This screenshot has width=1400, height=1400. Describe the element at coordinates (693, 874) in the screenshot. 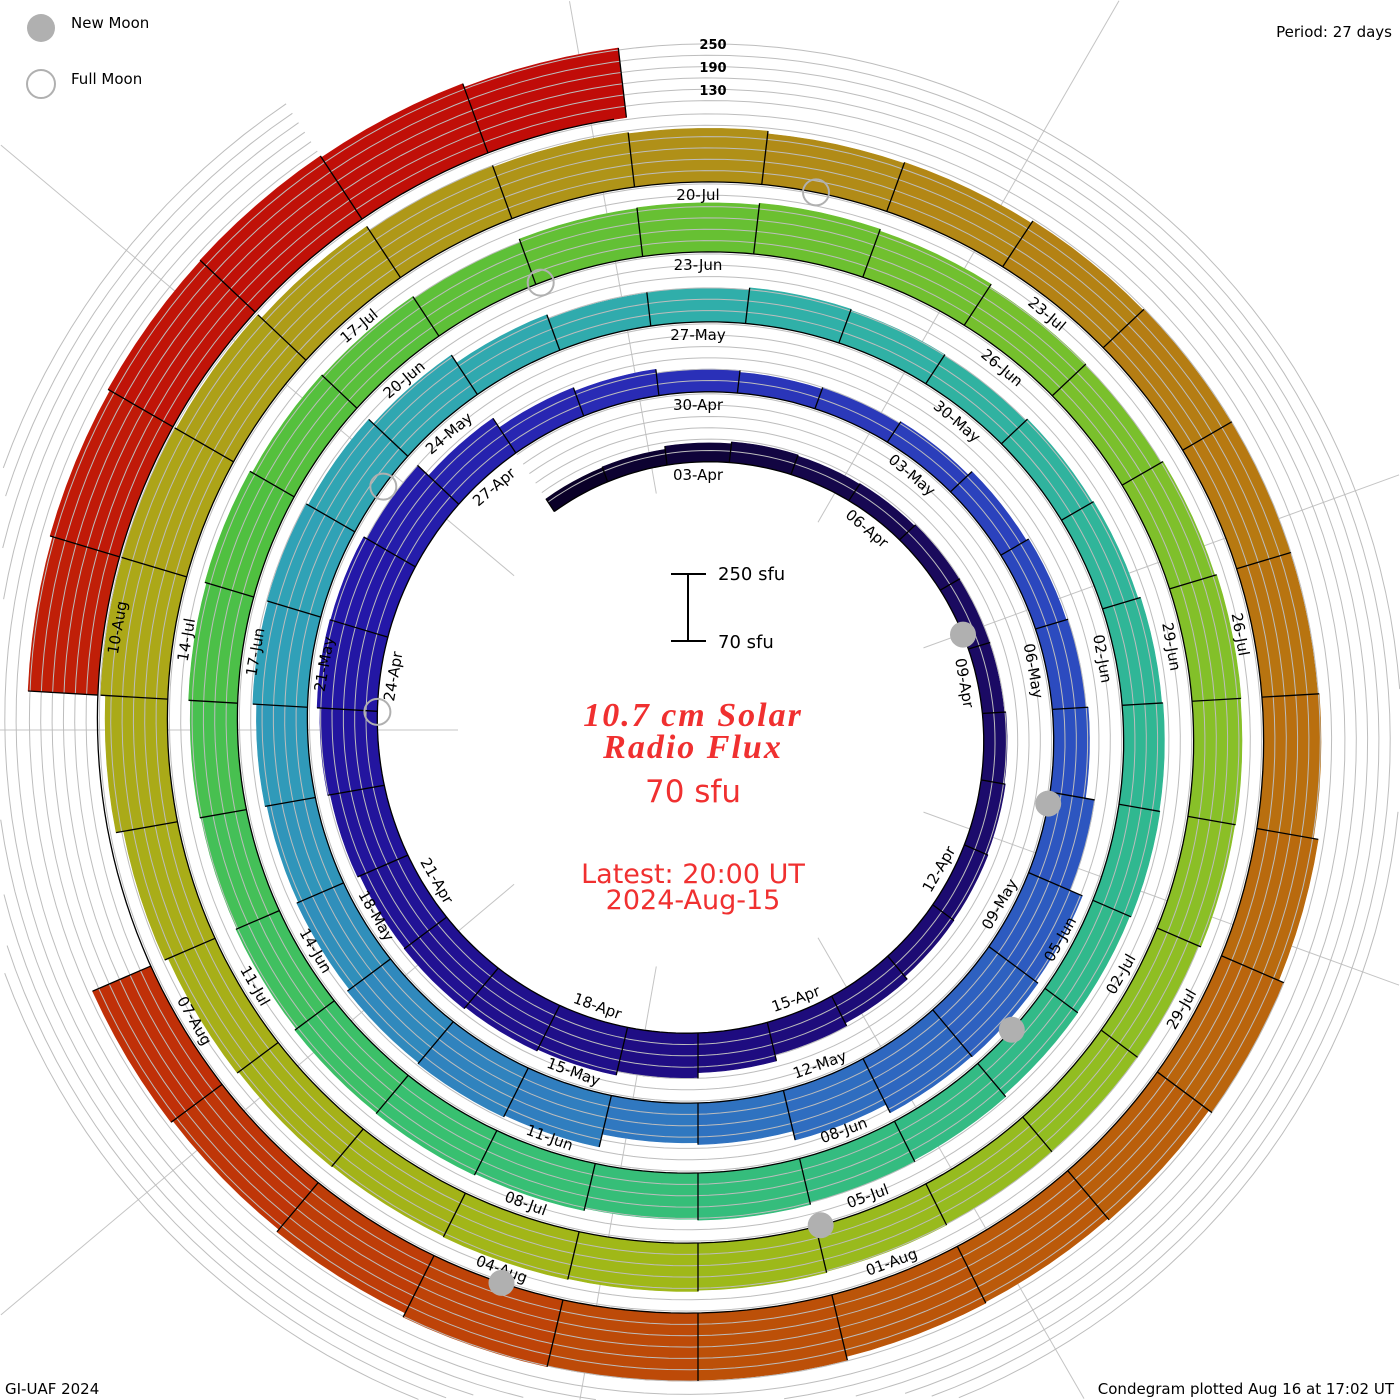

I see `latest-time: Latest: 20:00 UT` at that location.